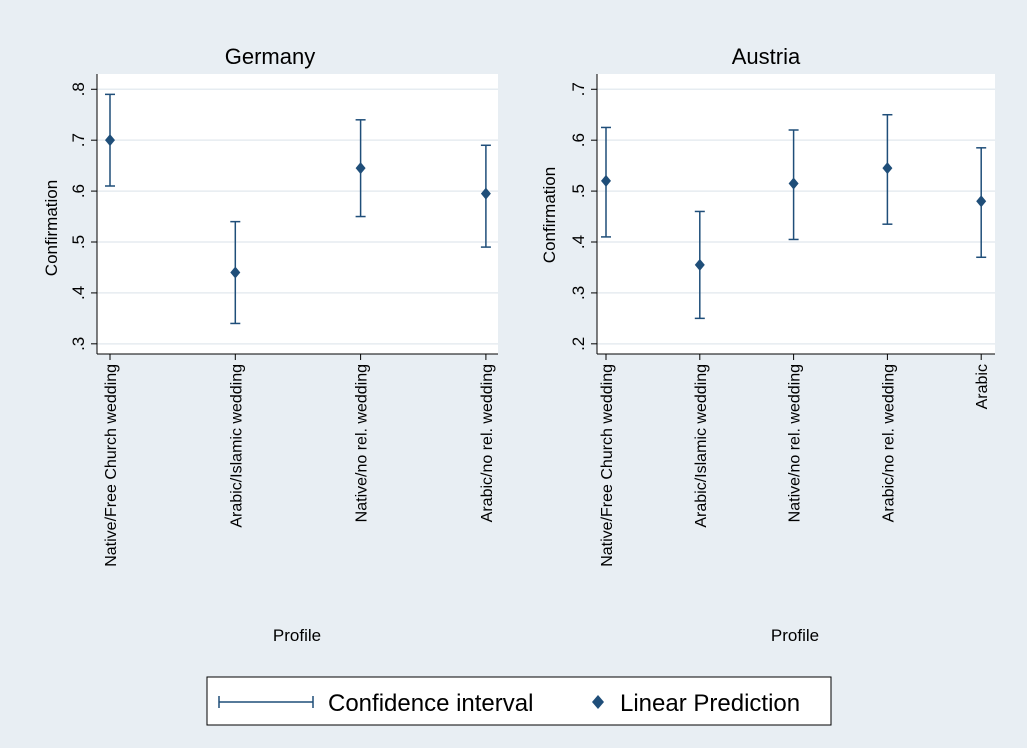  Describe the element at coordinates (710, 703) in the screenshot. I see `legend-label: Linear Prediction` at that location.